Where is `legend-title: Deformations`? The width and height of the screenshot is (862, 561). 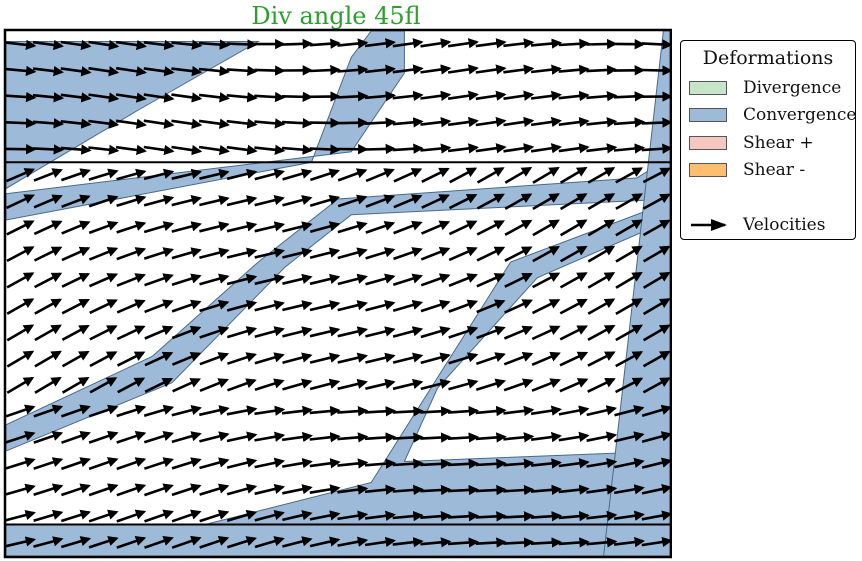 legend-title: Deformations is located at coordinates (768, 58).